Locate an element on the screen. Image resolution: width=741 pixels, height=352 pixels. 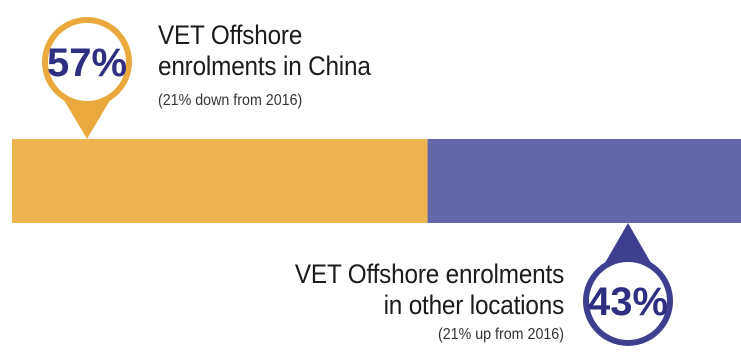
pin-china: 57% is located at coordinates (86, 78).